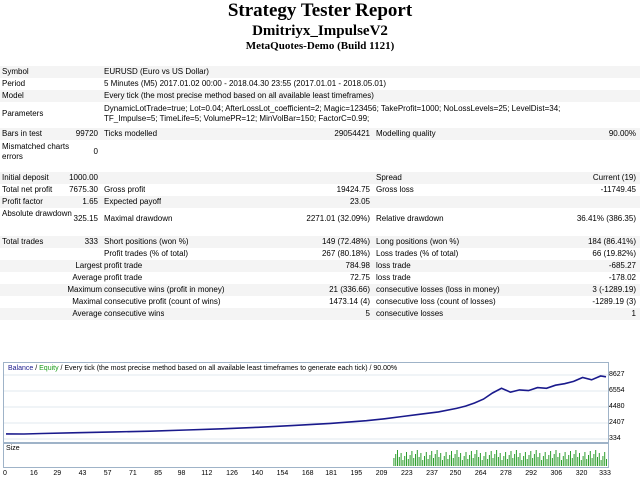  What do you see at coordinates (480, 473) in the screenshot?
I see `x-tick-label: 264` at bounding box center [480, 473].